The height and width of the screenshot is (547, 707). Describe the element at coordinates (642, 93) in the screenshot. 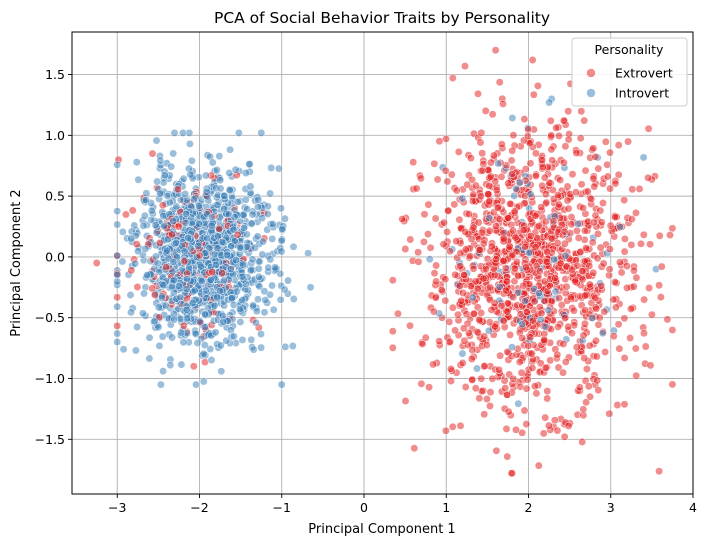

I see `legend-label-introvert: Introvert` at that location.